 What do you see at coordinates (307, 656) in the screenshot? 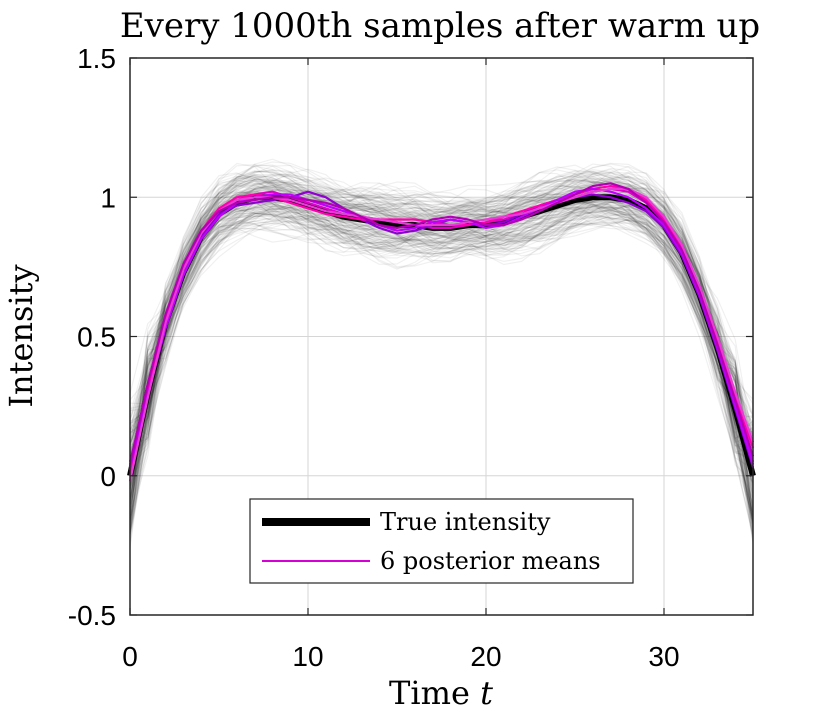
I see `x-tick-label: 10` at bounding box center [307, 656].